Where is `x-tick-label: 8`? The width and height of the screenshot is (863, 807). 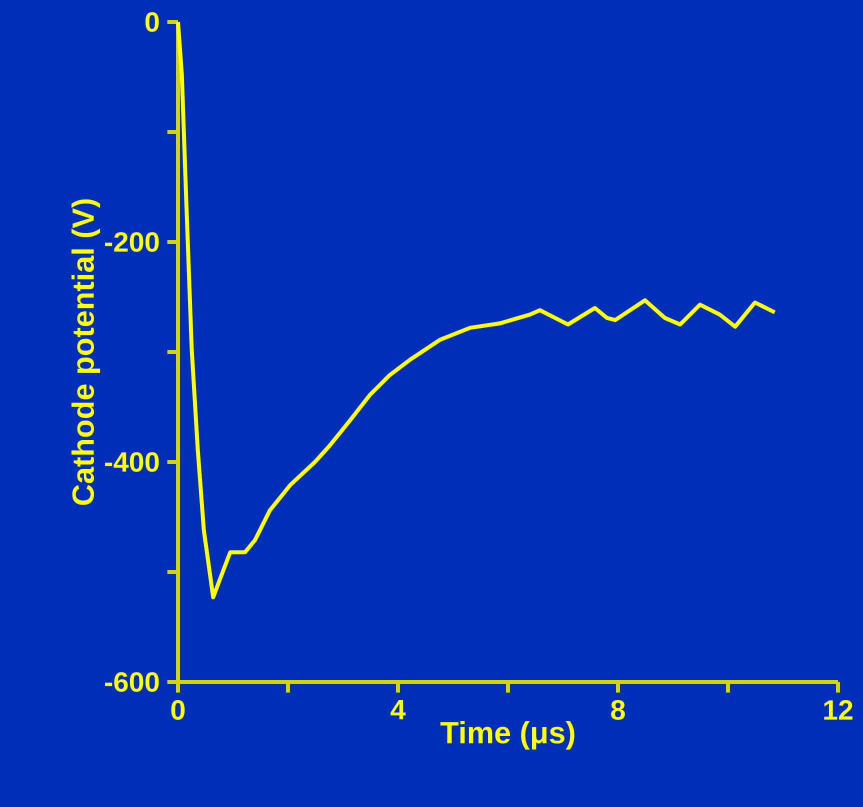 x-tick-label: 8 is located at coordinates (618, 710).